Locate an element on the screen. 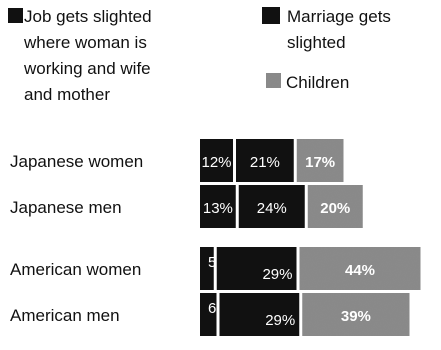 The height and width of the screenshot is (350, 441). row-label-japanese-women: Japanese women is located at coordinates (76, 161).